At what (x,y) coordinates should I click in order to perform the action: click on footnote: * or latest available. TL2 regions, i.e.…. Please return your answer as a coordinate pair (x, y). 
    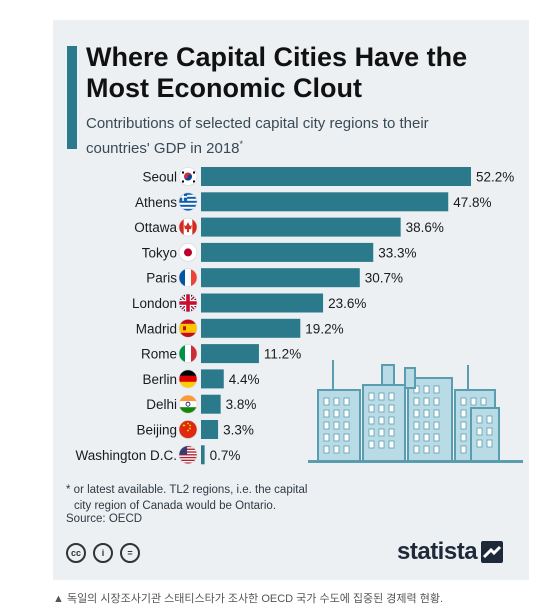
    Looking at the image, I should click on (216, 498).